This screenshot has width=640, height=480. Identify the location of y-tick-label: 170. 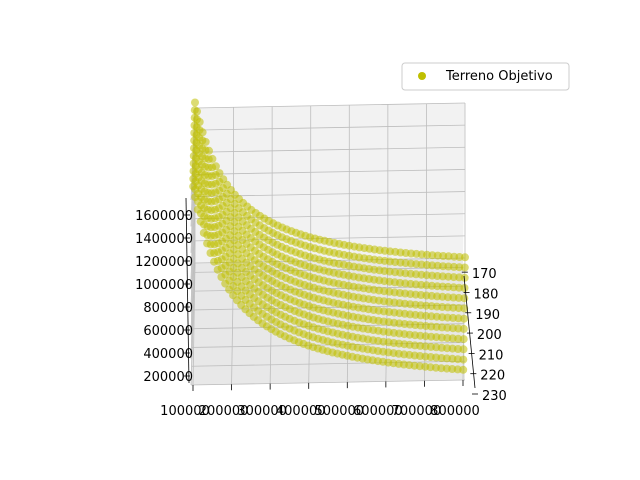
(484, 274).